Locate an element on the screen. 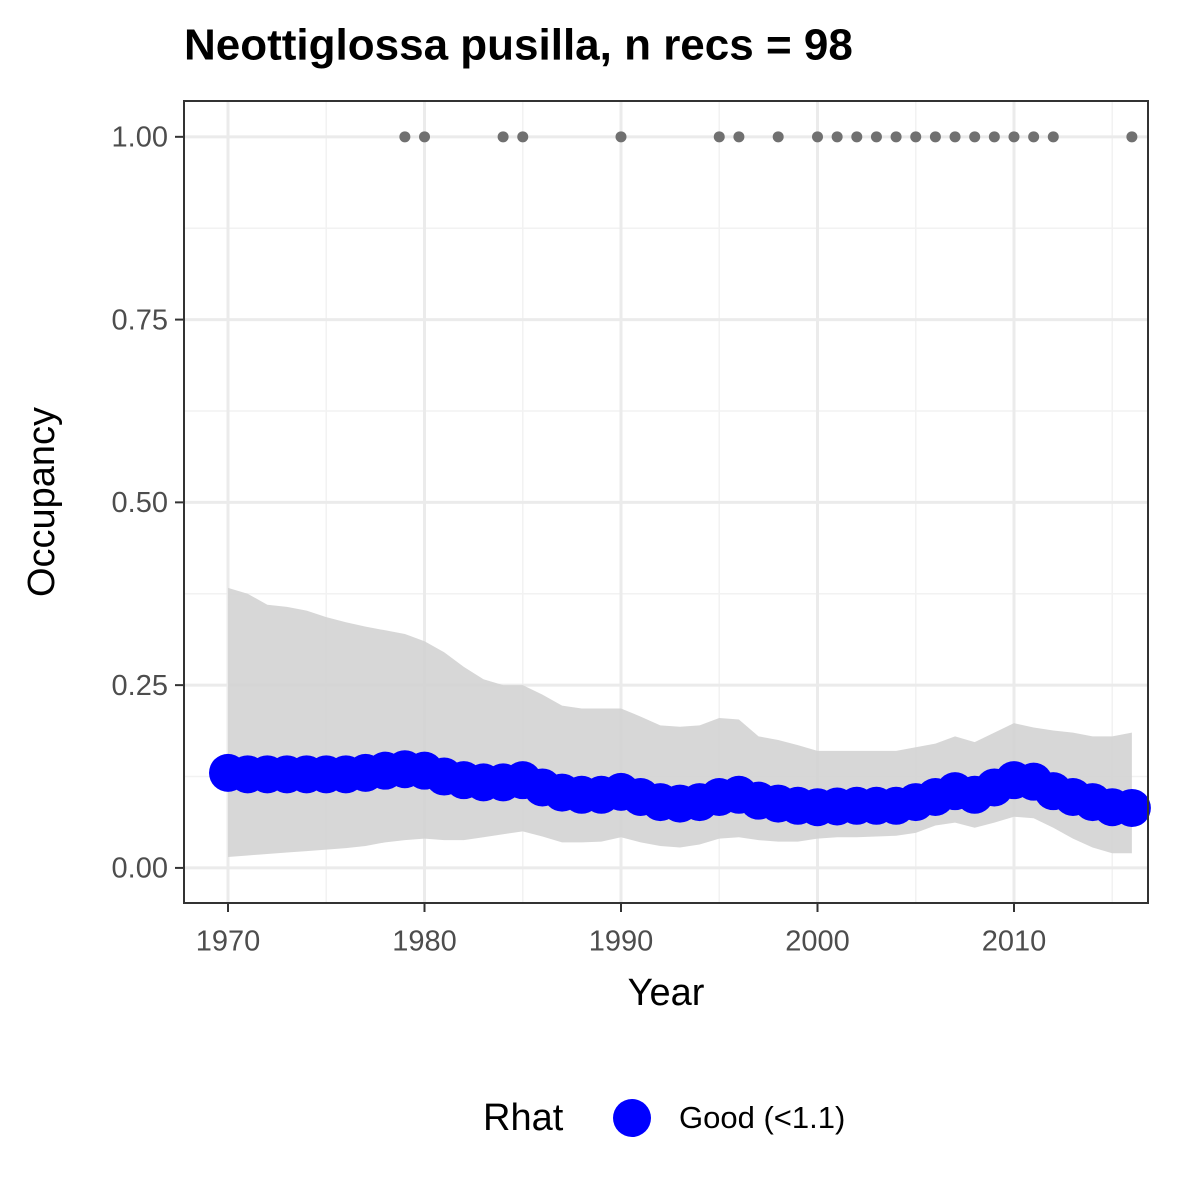  x-tick-label: 1970 is located at coordinates (228, 942).